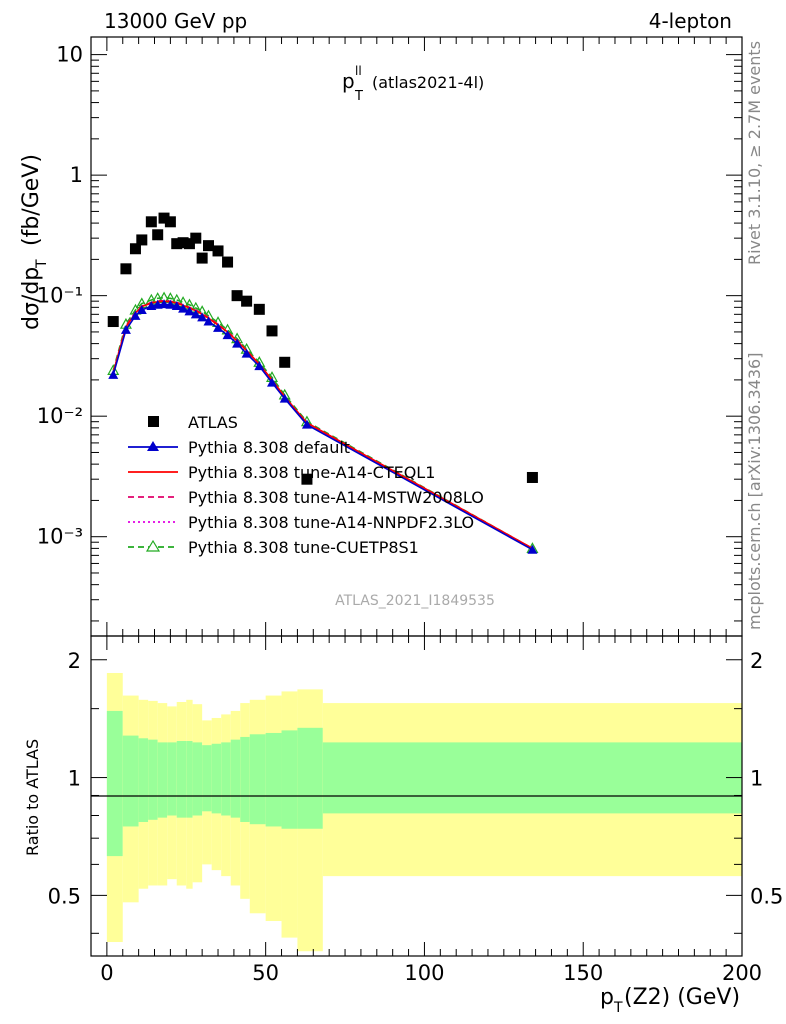 This screenshot has width=786, height=1024. I want to click on legend-label: ATLAS, so click(213, 422).